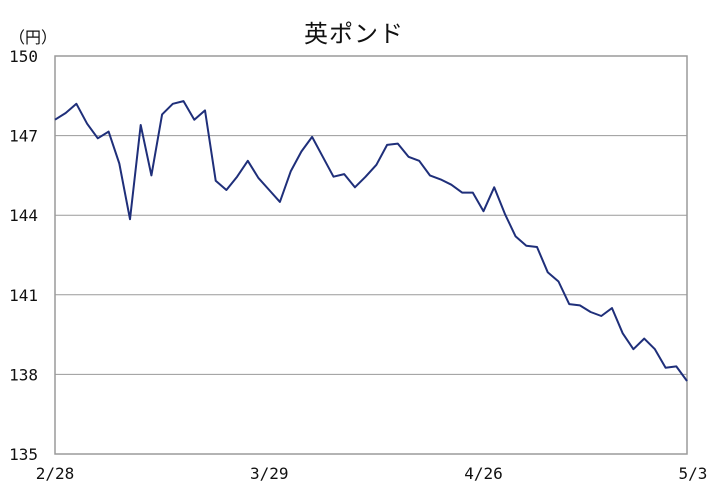  Describe the element at coordinates (23, 454) in the screenshot. I see `y-tick-label: 135` at that location.